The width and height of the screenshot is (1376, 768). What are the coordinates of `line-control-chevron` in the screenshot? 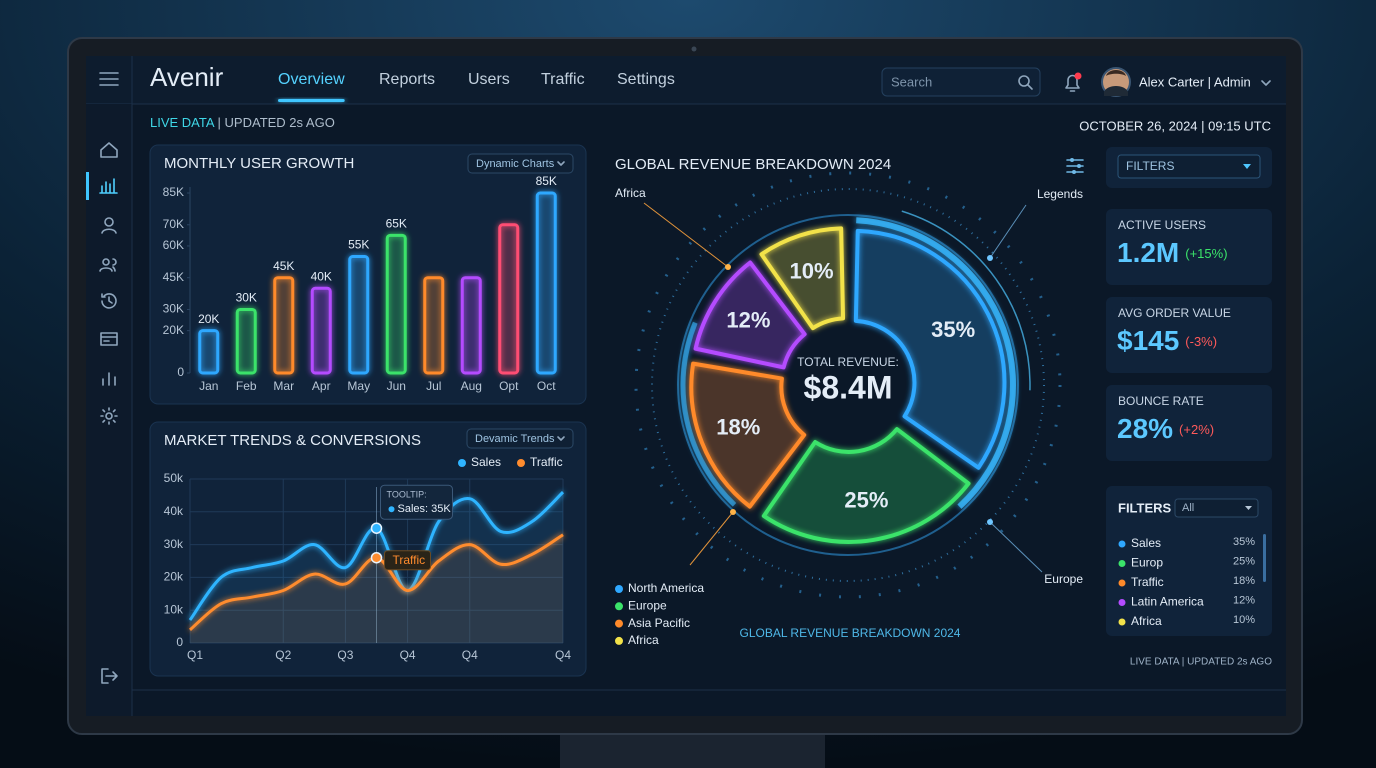 It's located at (561, 438).